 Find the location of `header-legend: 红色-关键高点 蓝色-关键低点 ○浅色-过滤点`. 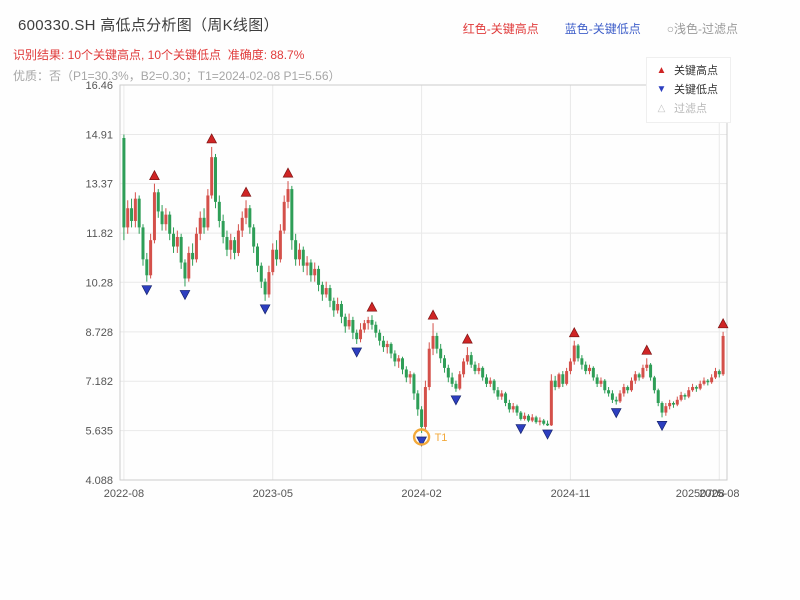

header-legend: 红色-关键高点 蓝色-关键低点 ○浅色-过滤点 is located at coordinates (600, 28).